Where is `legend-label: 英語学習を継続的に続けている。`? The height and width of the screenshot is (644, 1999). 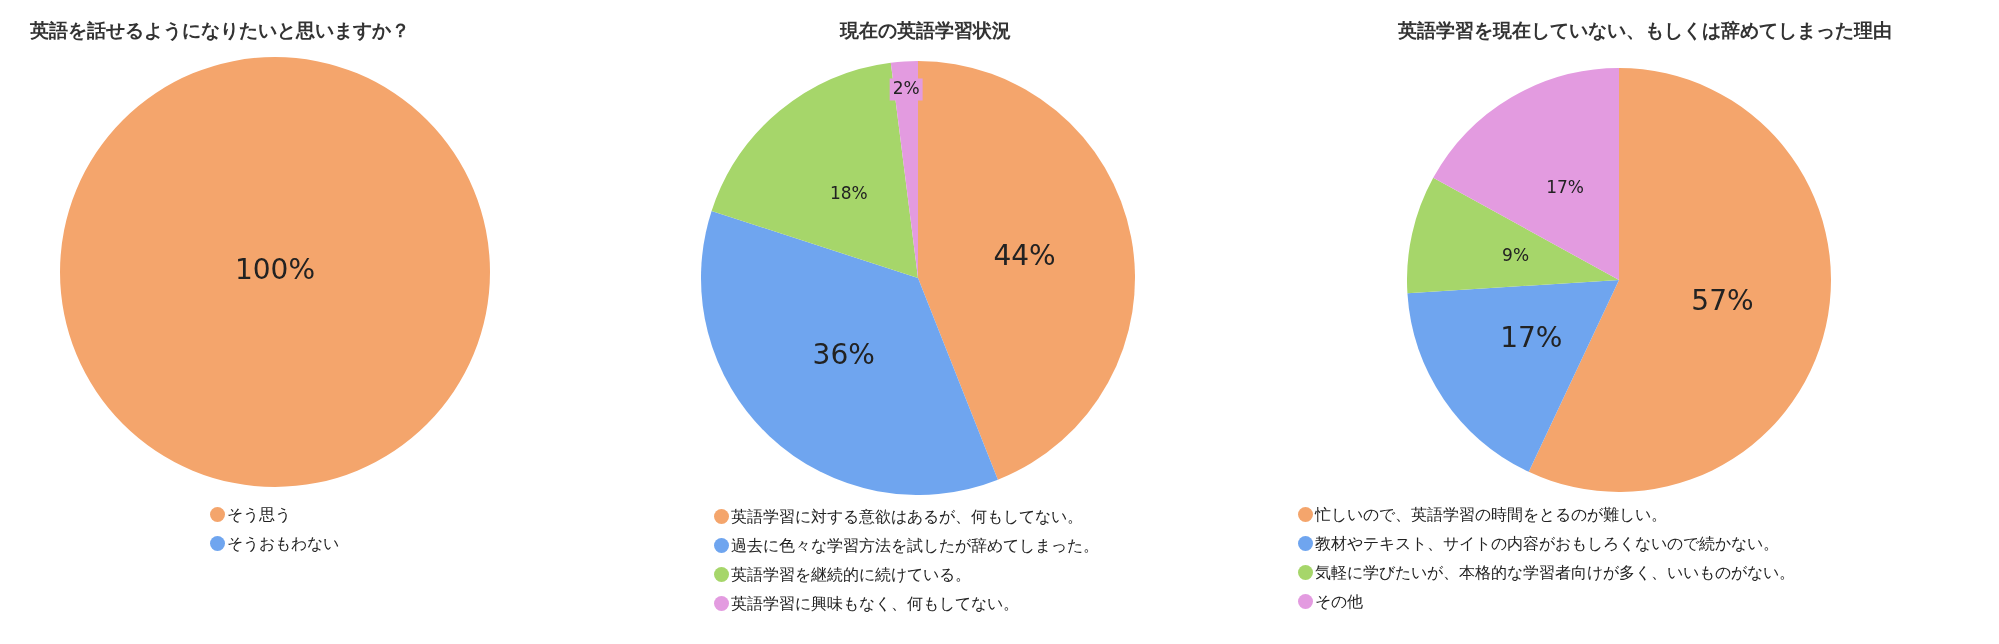 legend-label: 英語学習を継続的に続けている。 is located at coordinates (851, 574).